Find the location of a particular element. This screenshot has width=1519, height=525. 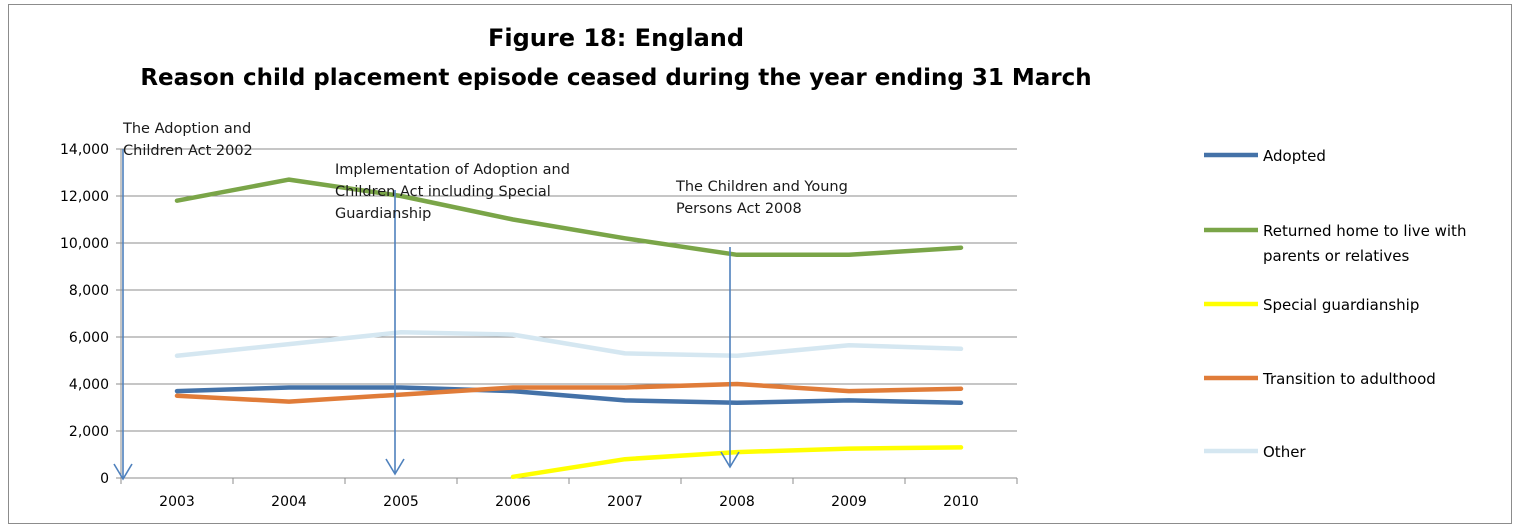

y-tick-label: 10,000 is located at coordinates (84, 244).